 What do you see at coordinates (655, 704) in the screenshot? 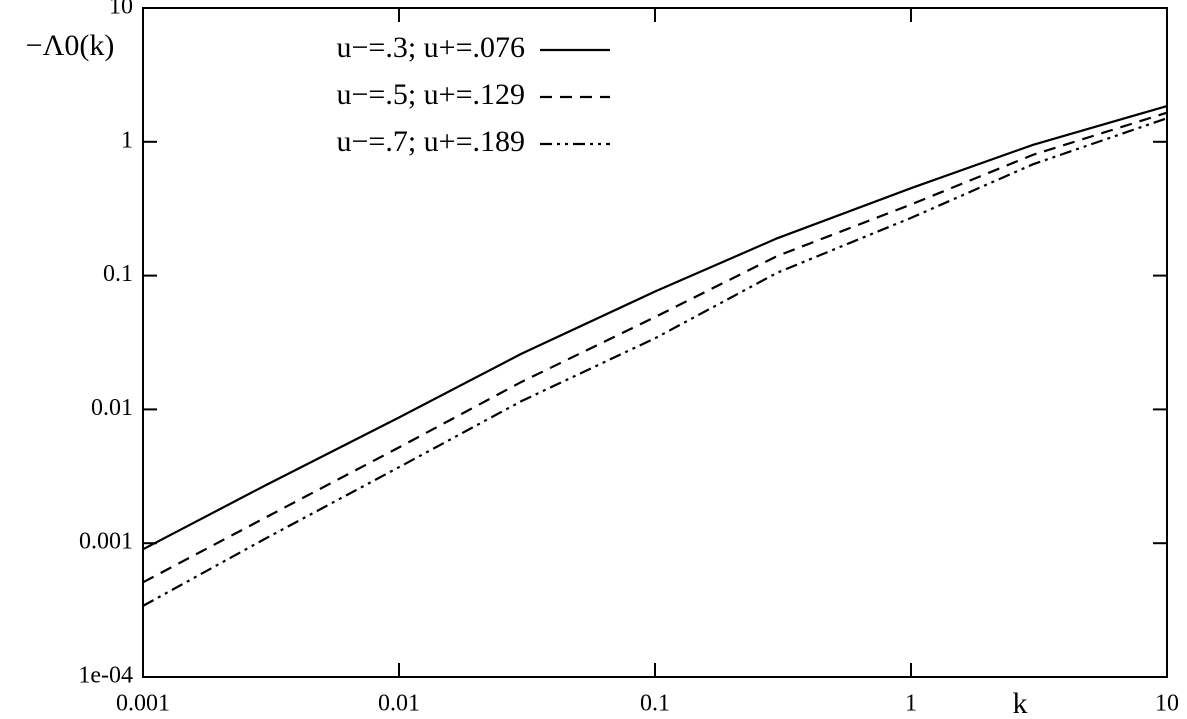
I see `x-tick-label: 0.1` at bounding box center [655, 704].